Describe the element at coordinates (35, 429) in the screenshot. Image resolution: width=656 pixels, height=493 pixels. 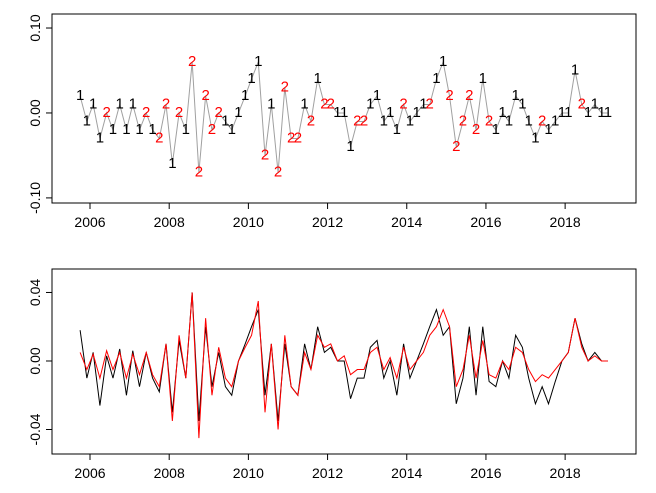
I see `y-tick-label: -0.04` at that location.